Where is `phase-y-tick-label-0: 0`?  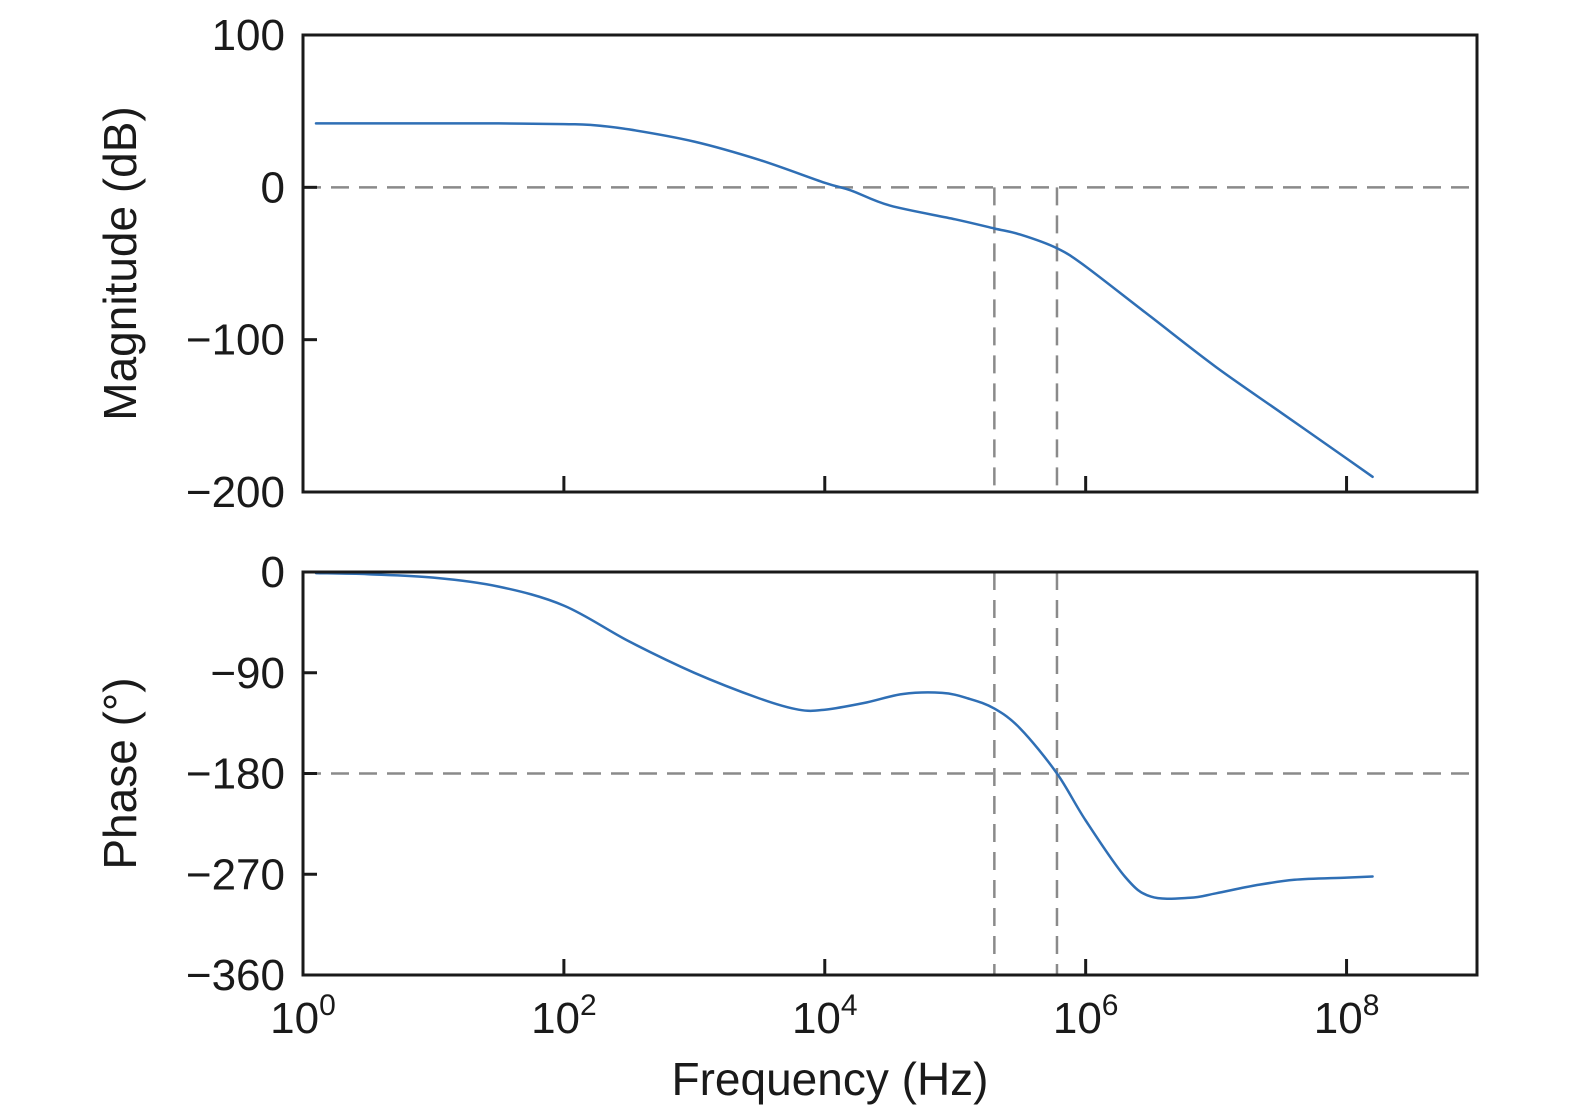
phase-y-tick-label-0: 0 is located at coordinates (273, 572).